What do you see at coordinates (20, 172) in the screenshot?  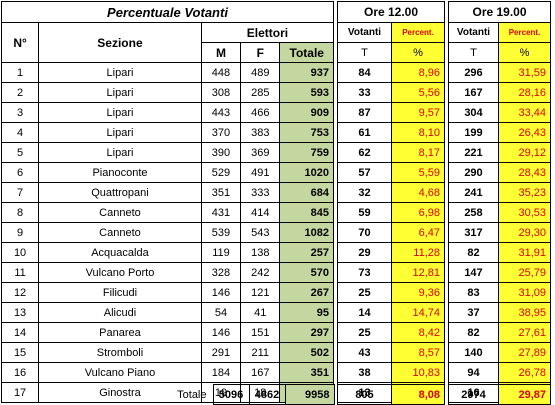 I see `row-number: 6` at bounding box center [20, 172].